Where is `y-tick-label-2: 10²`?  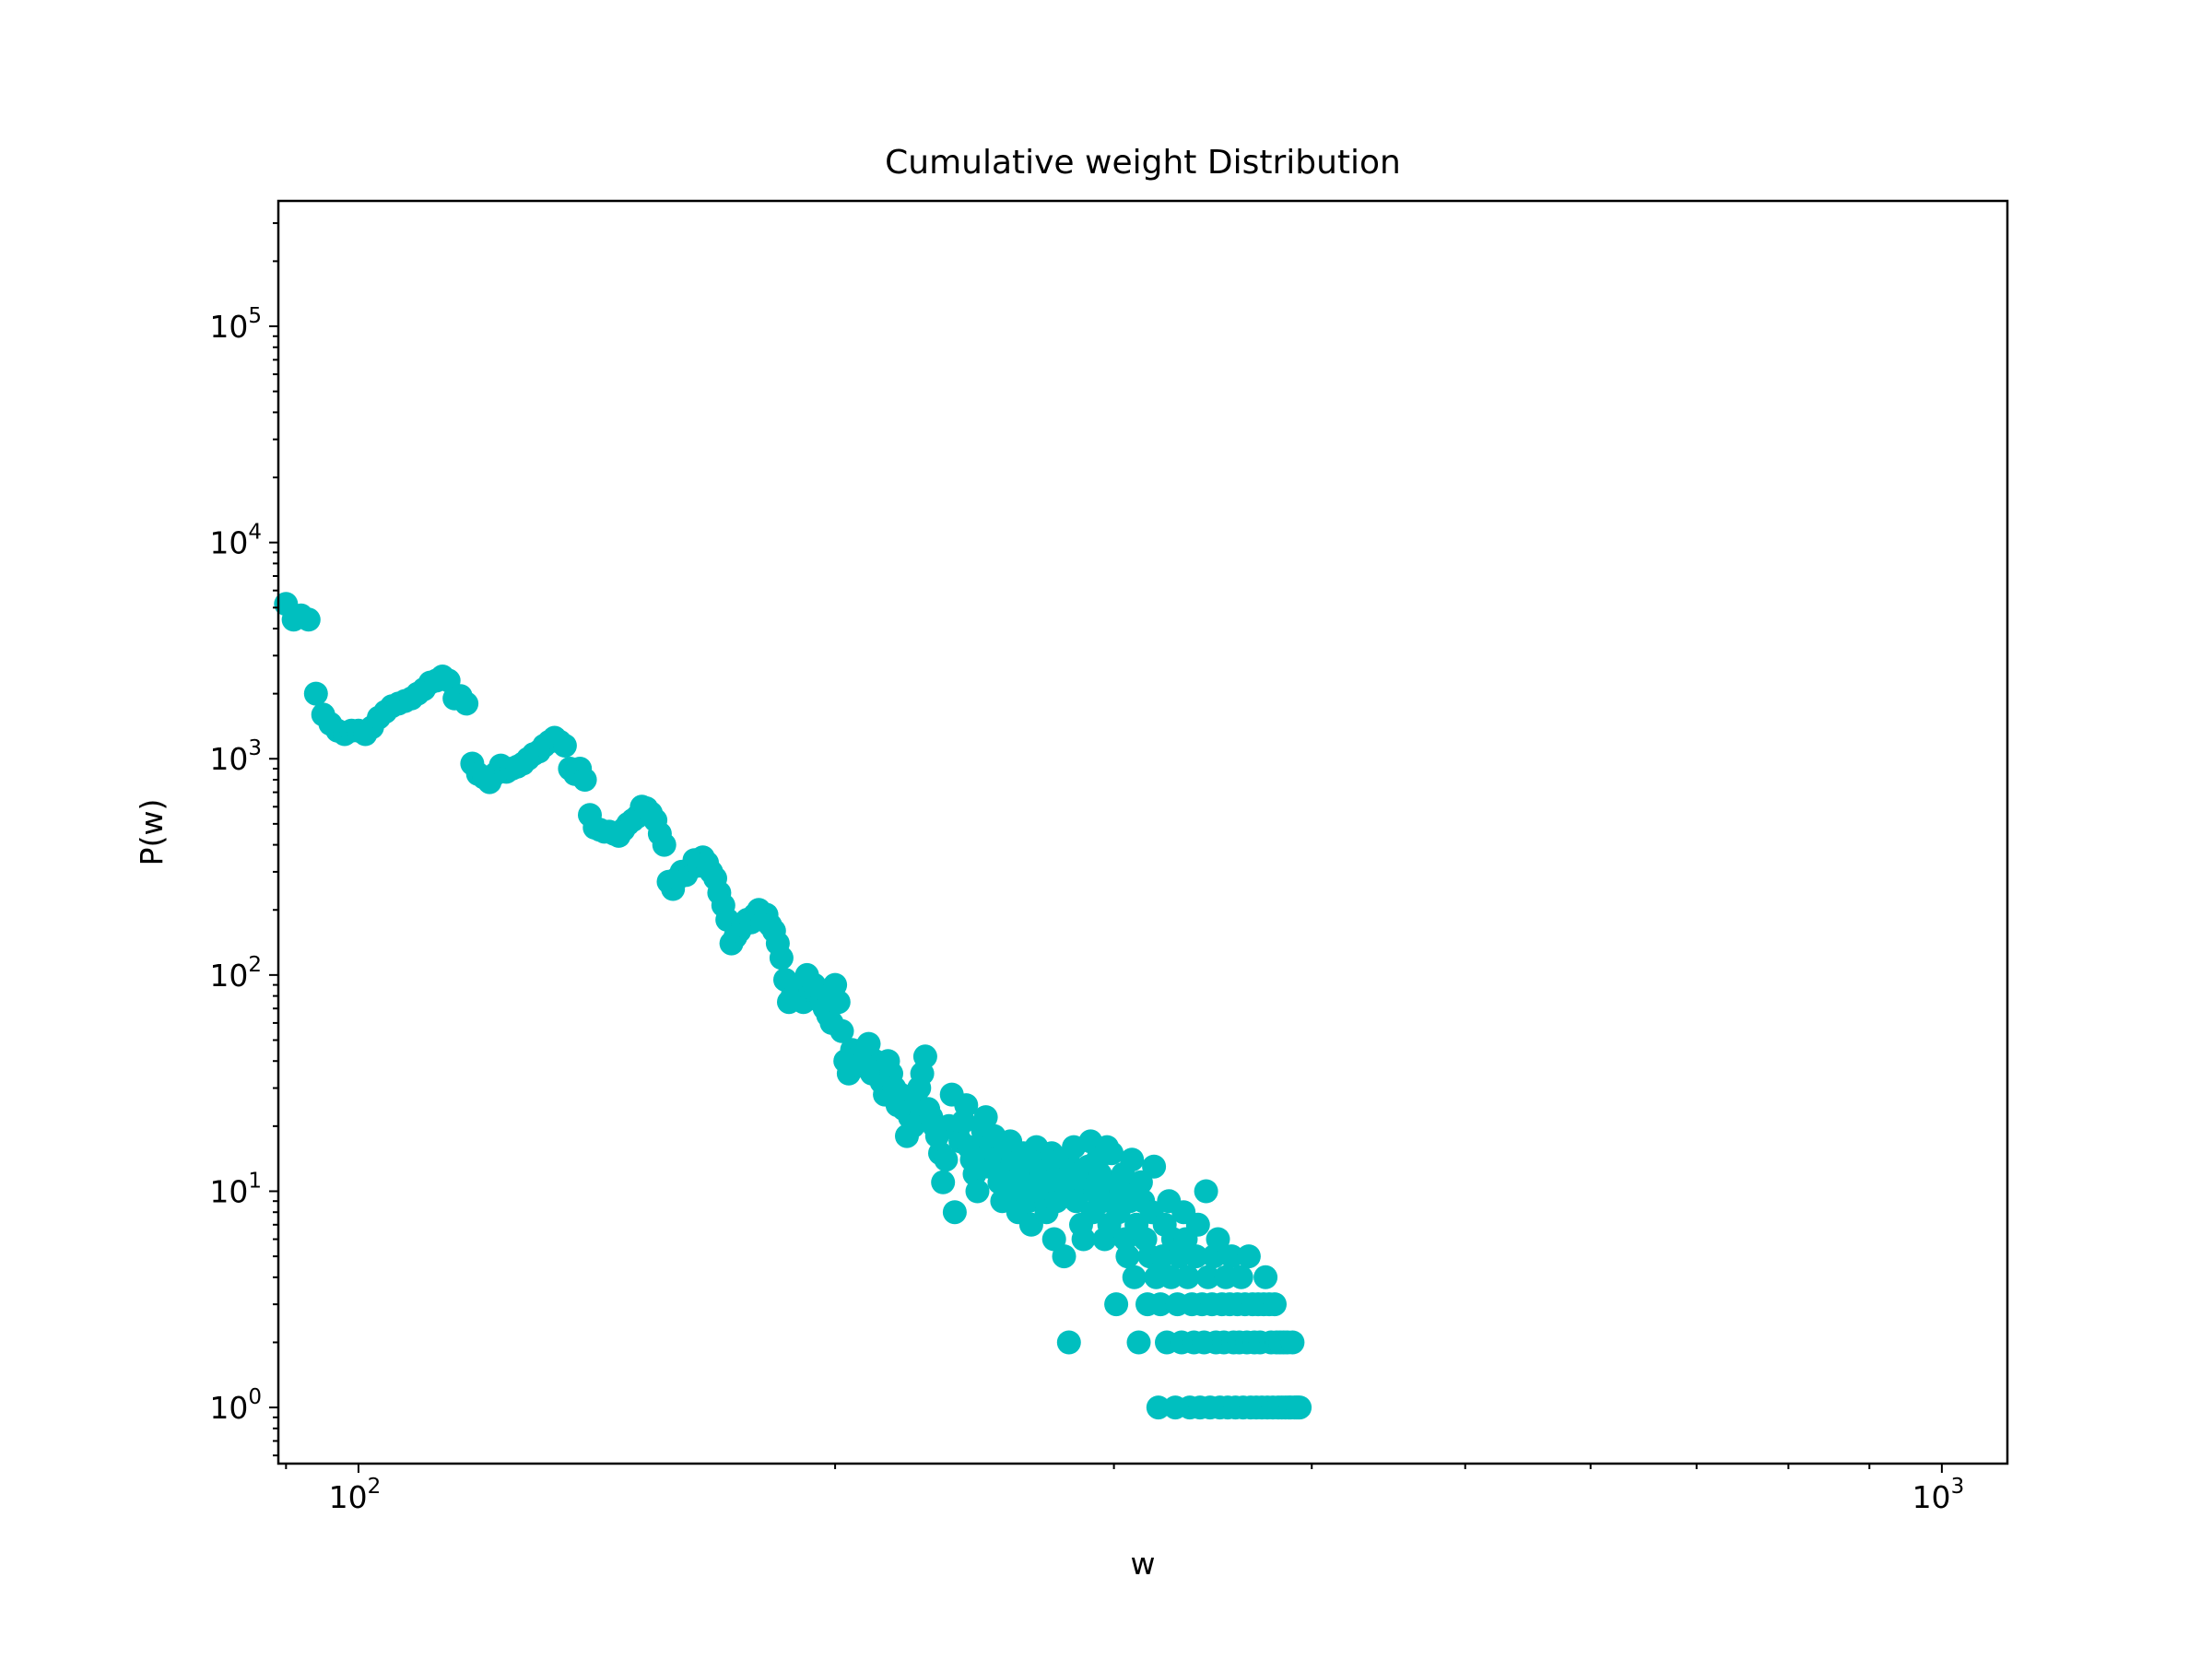 y-tick-label-2: 10² is located at coordinates (235, 973).